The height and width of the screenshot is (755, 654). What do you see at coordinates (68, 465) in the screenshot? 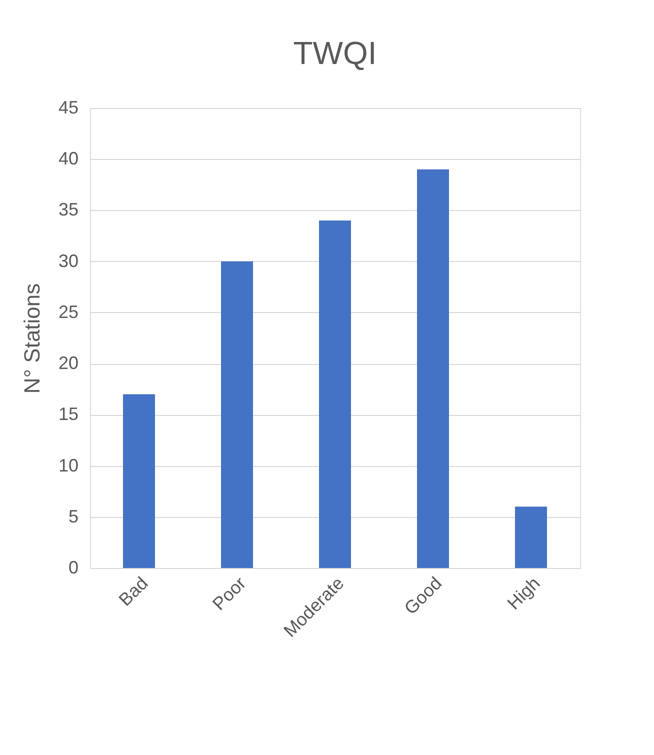
I see `y-tick-label: 10` at bounding box center [68, 465].